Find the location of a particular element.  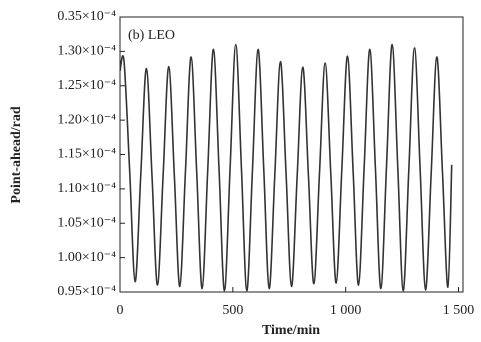

x-tick-label: 1 500 is located at coordinates (459, 310).